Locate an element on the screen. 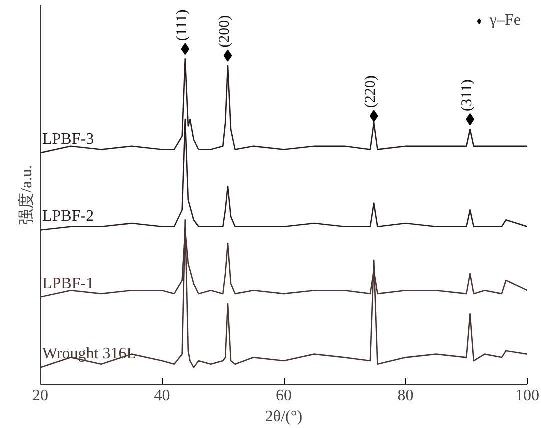  y-axis-title: 强度/a.u. is located at coordinates (27, 195).